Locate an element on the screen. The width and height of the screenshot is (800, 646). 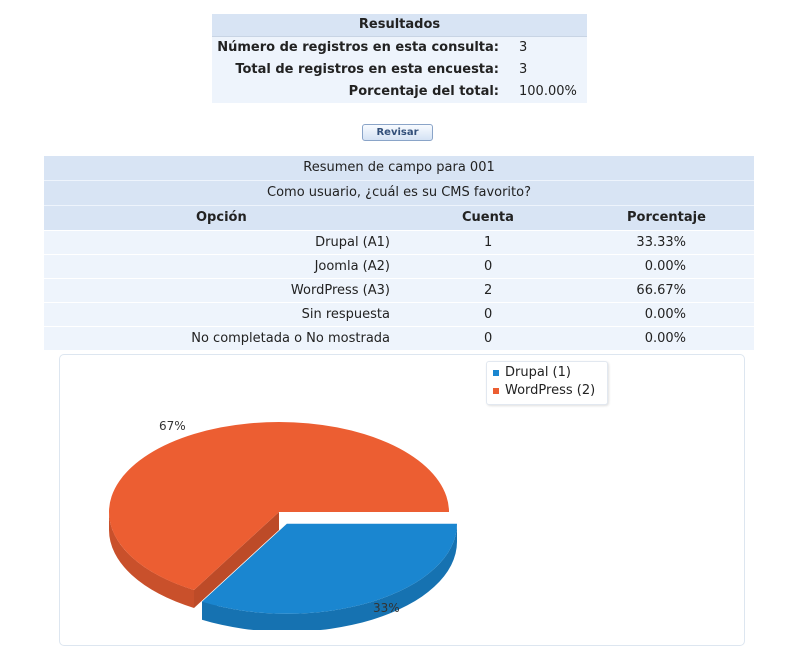
percent-cell: 66.67% is located at coordinates (661, 290).